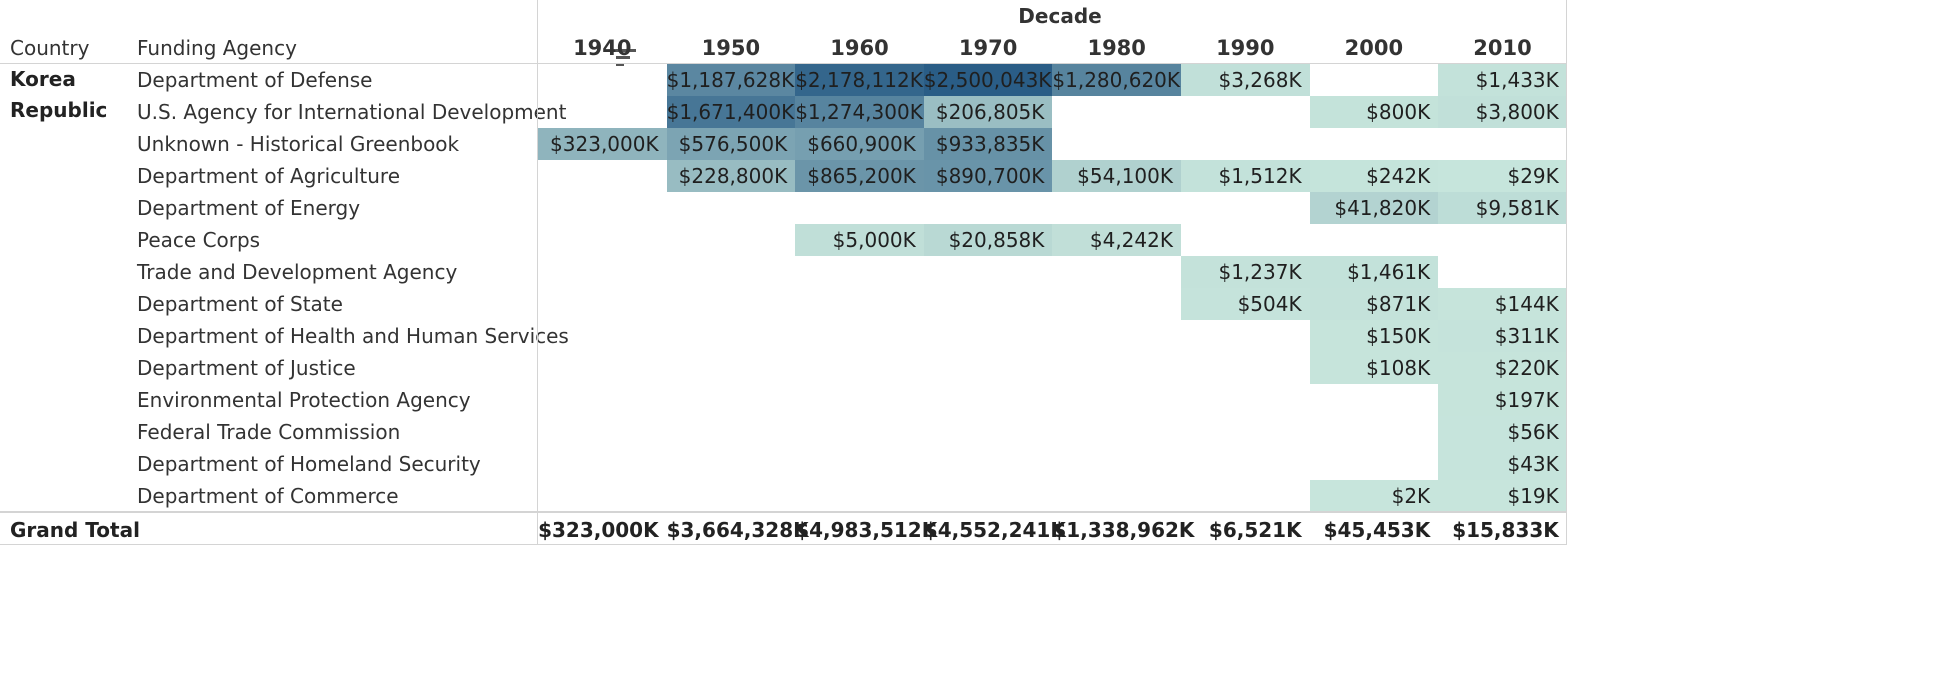 The width and height of the screenshot is (1956, 682). Describe the element at coordinates (1255, 530) in the screenshot. I see `grand-total-1990: $6,521K` at that location.